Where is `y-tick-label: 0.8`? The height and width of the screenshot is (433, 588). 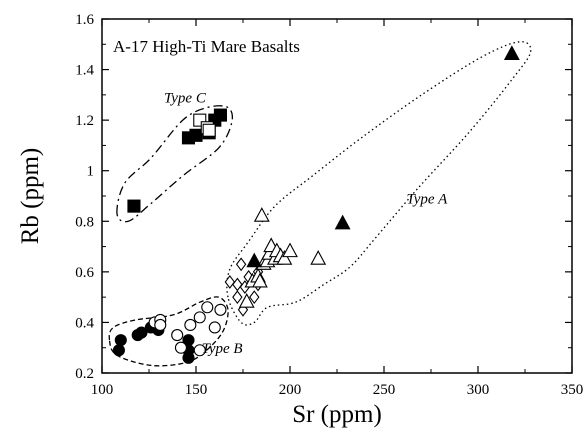 y-tick-label: 0.8 is located at coordinates (84, 222).